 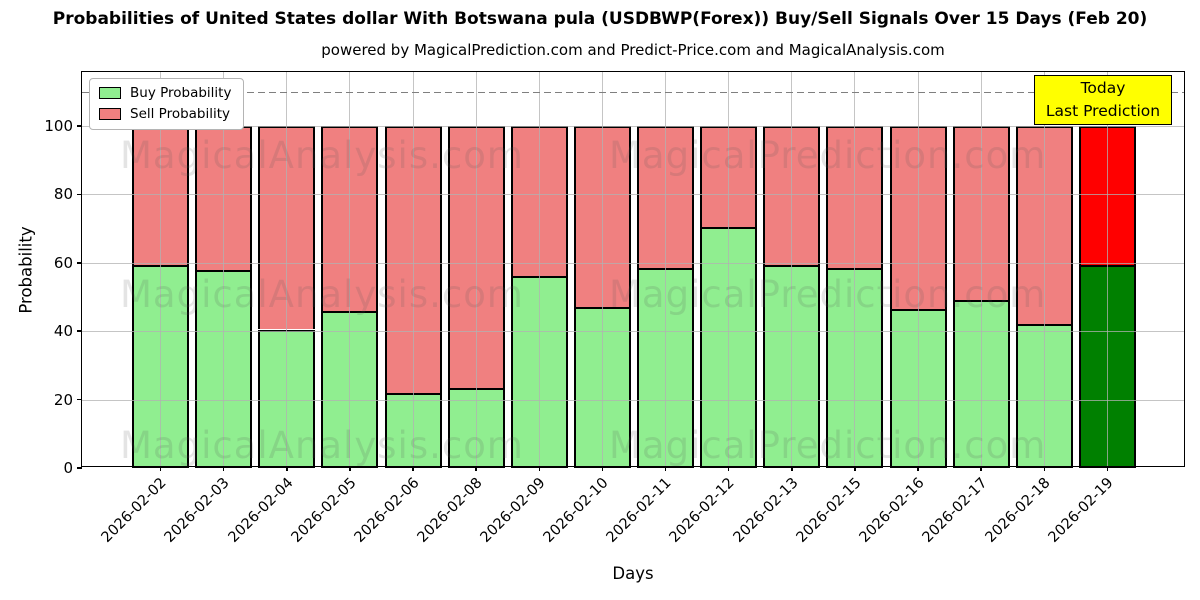 I want to click on x-axis-title: Days, so click(x=633, y=573).